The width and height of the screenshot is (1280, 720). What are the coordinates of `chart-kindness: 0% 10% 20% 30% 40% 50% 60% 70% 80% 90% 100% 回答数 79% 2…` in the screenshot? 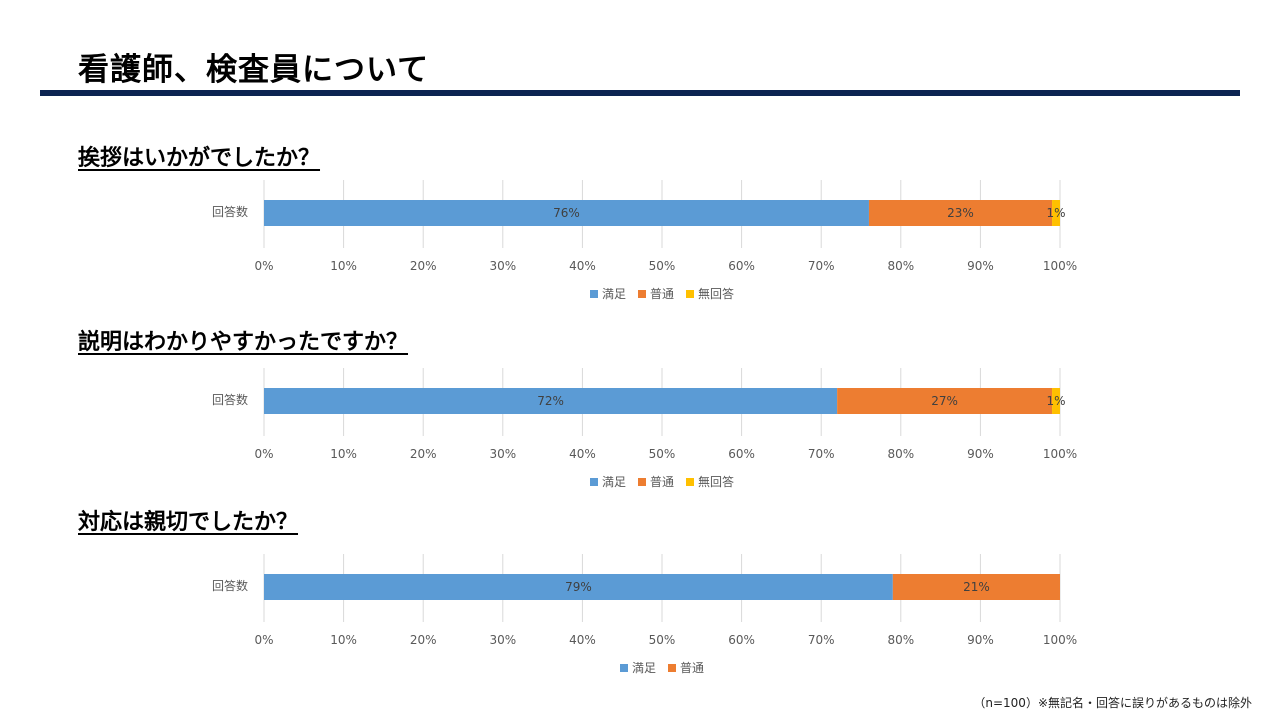 It's located at (644, 614).